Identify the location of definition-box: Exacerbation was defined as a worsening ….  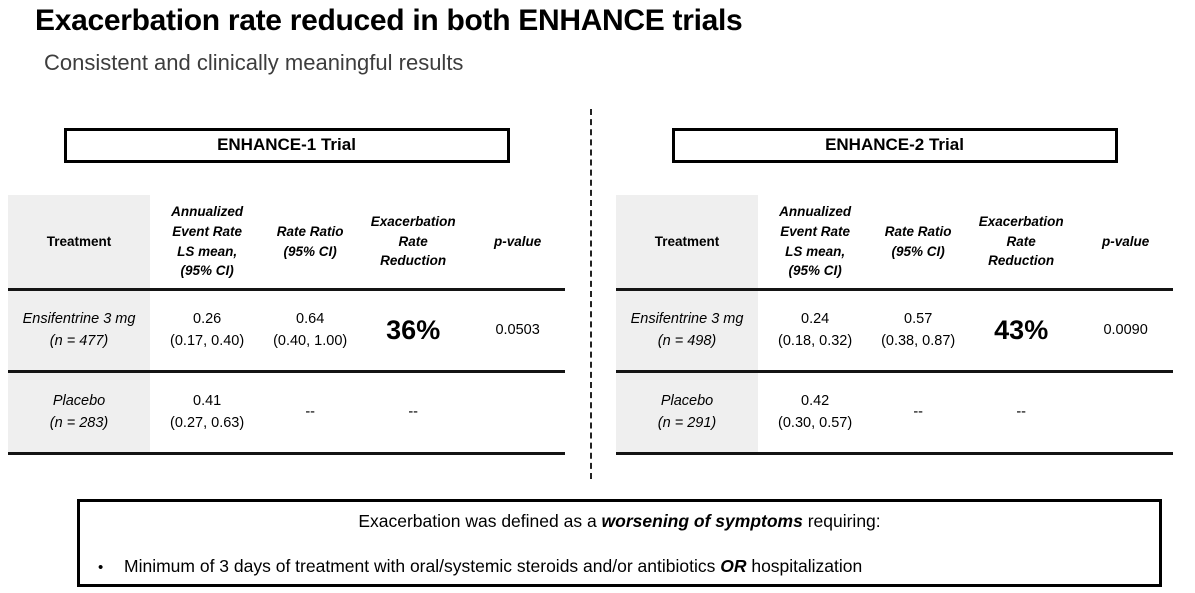
(619, 543).